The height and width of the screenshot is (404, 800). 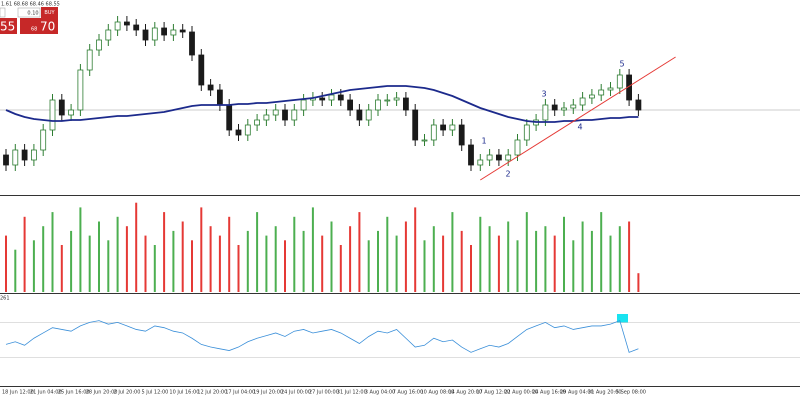 I want to click on x-tick-label: 5 Sep 08:00, so click(x=631, y=393).